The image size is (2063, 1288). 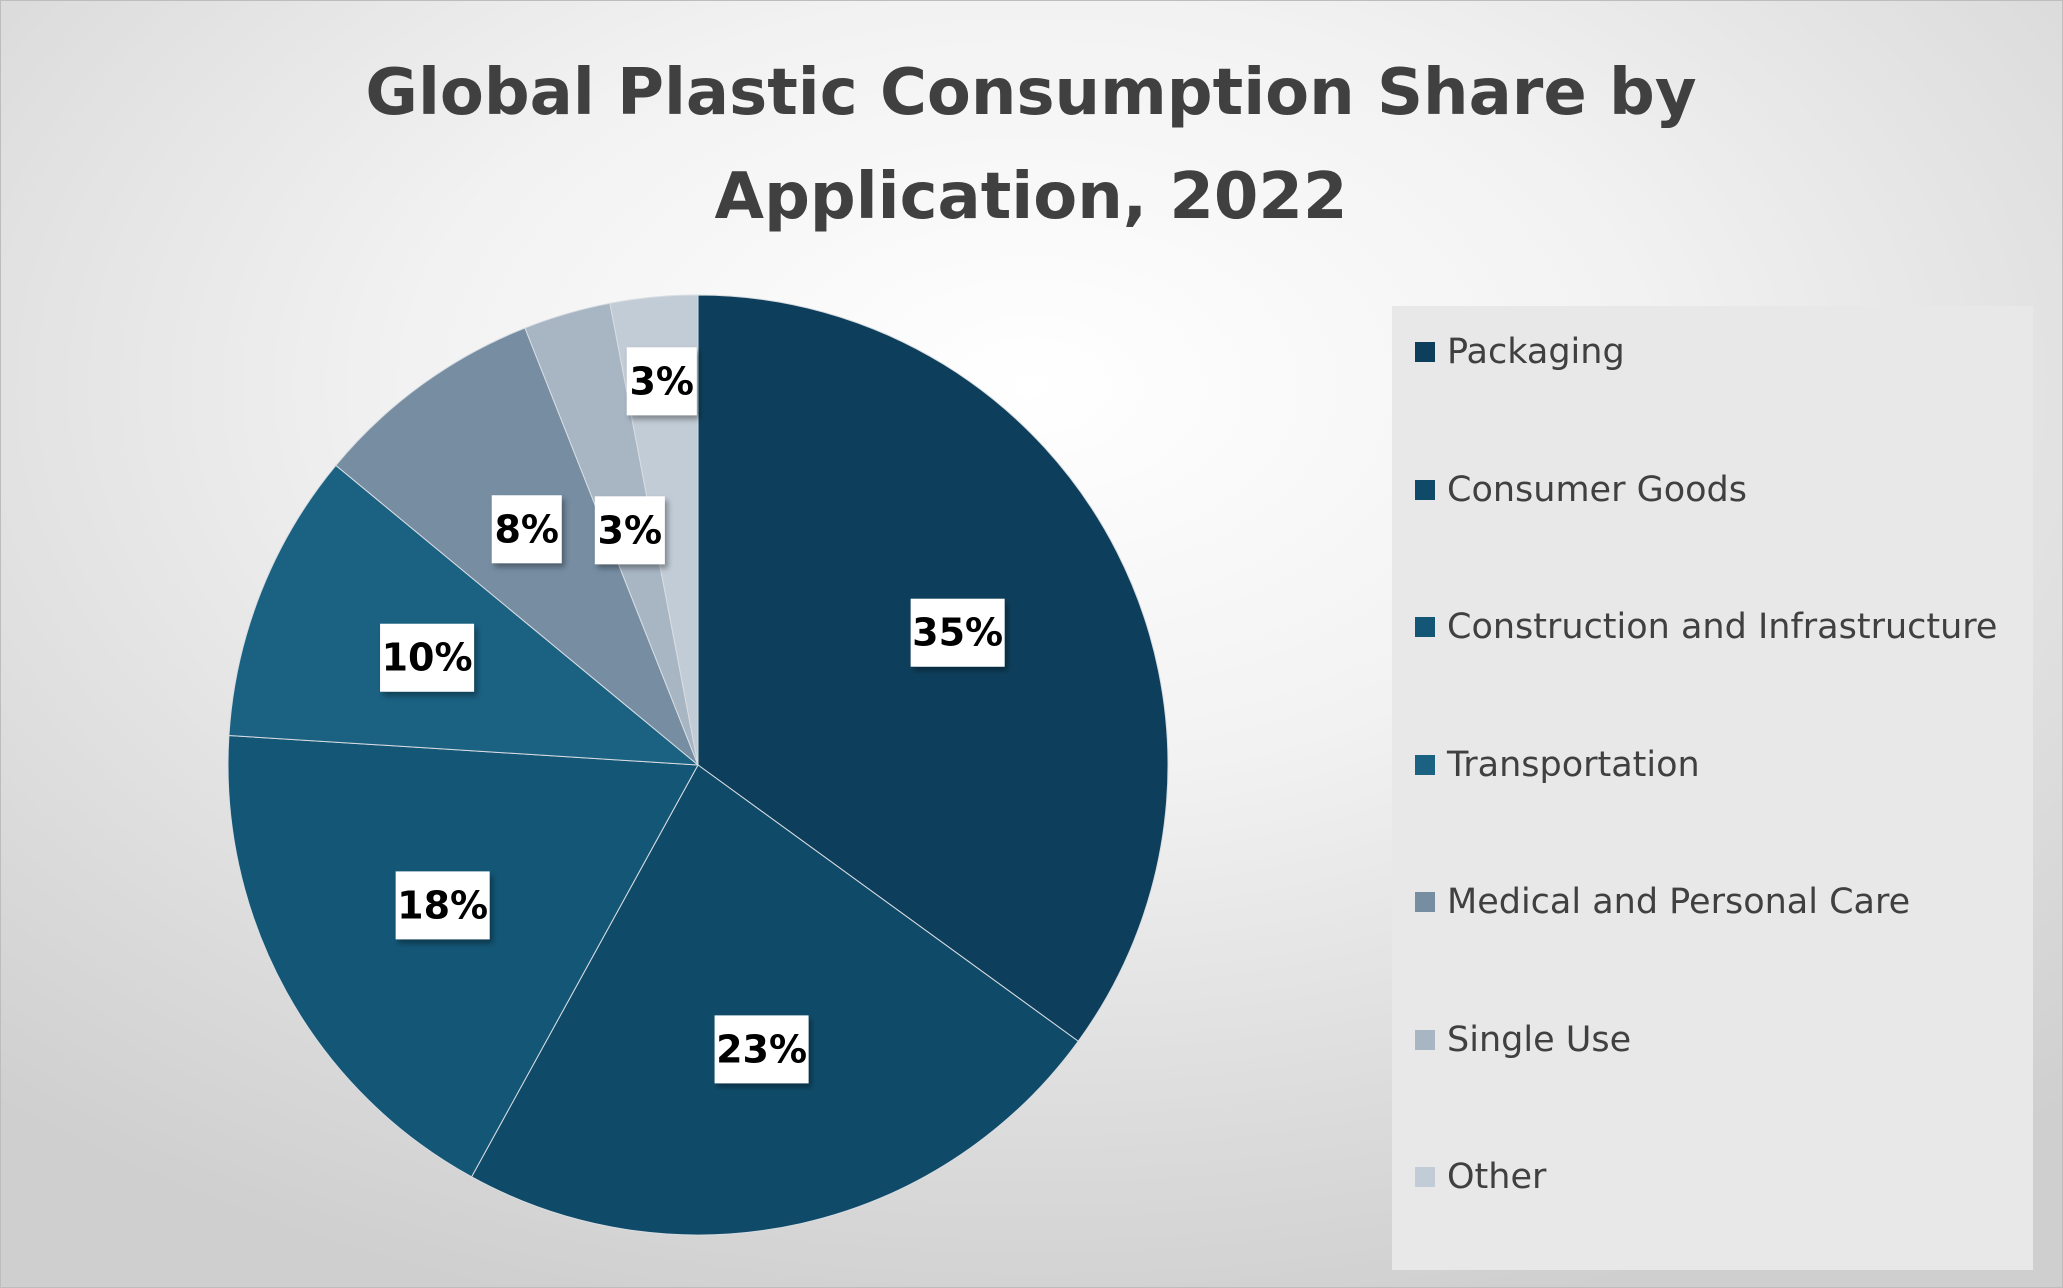 I want to click on legend-item-consumer-goods: Consumer Goods, so click(x=1581, y=490).